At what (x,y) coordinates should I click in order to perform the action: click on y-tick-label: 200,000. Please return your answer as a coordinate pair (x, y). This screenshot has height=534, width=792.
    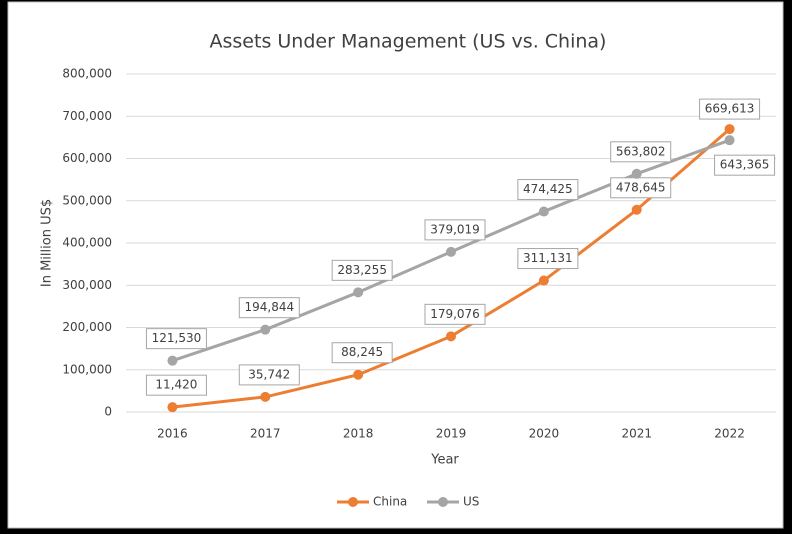
    Looking at the image, I should click on (87, 327).